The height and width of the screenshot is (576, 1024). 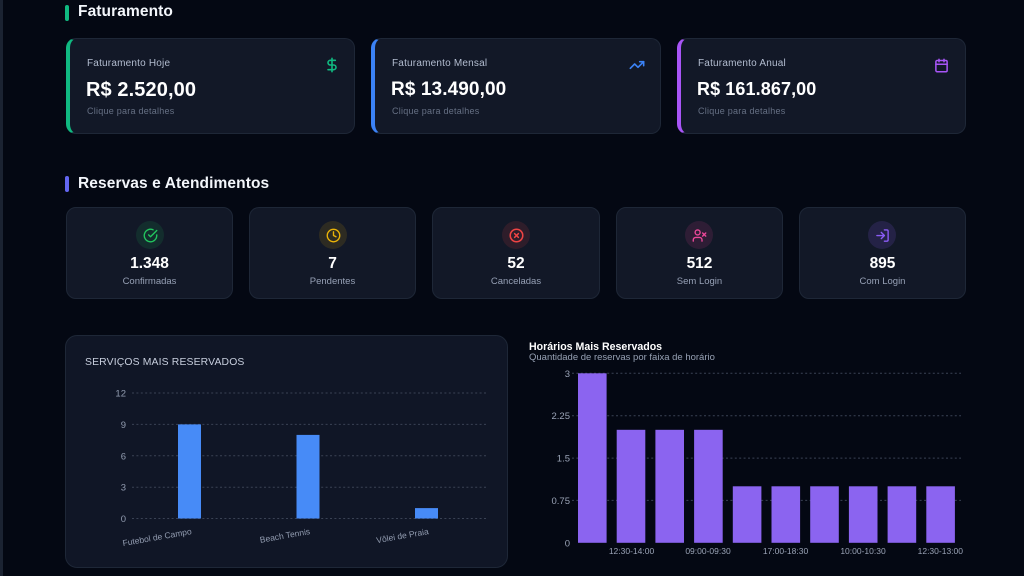 I want to click on svg-text: 6, so click(x=123, y=456).